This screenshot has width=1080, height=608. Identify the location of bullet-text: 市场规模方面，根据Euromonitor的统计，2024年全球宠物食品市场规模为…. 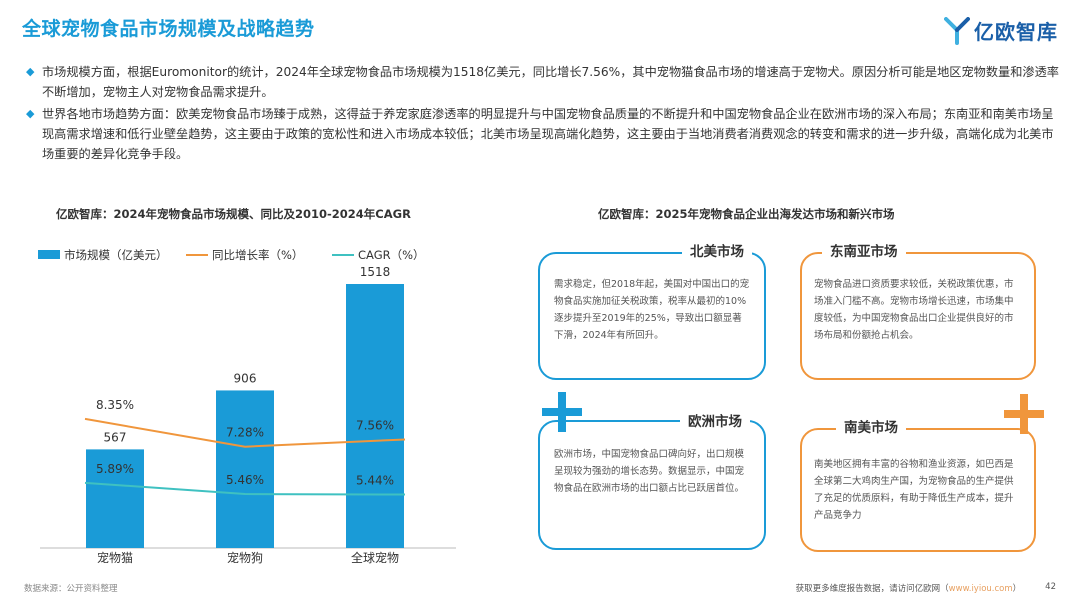
(550, 82).